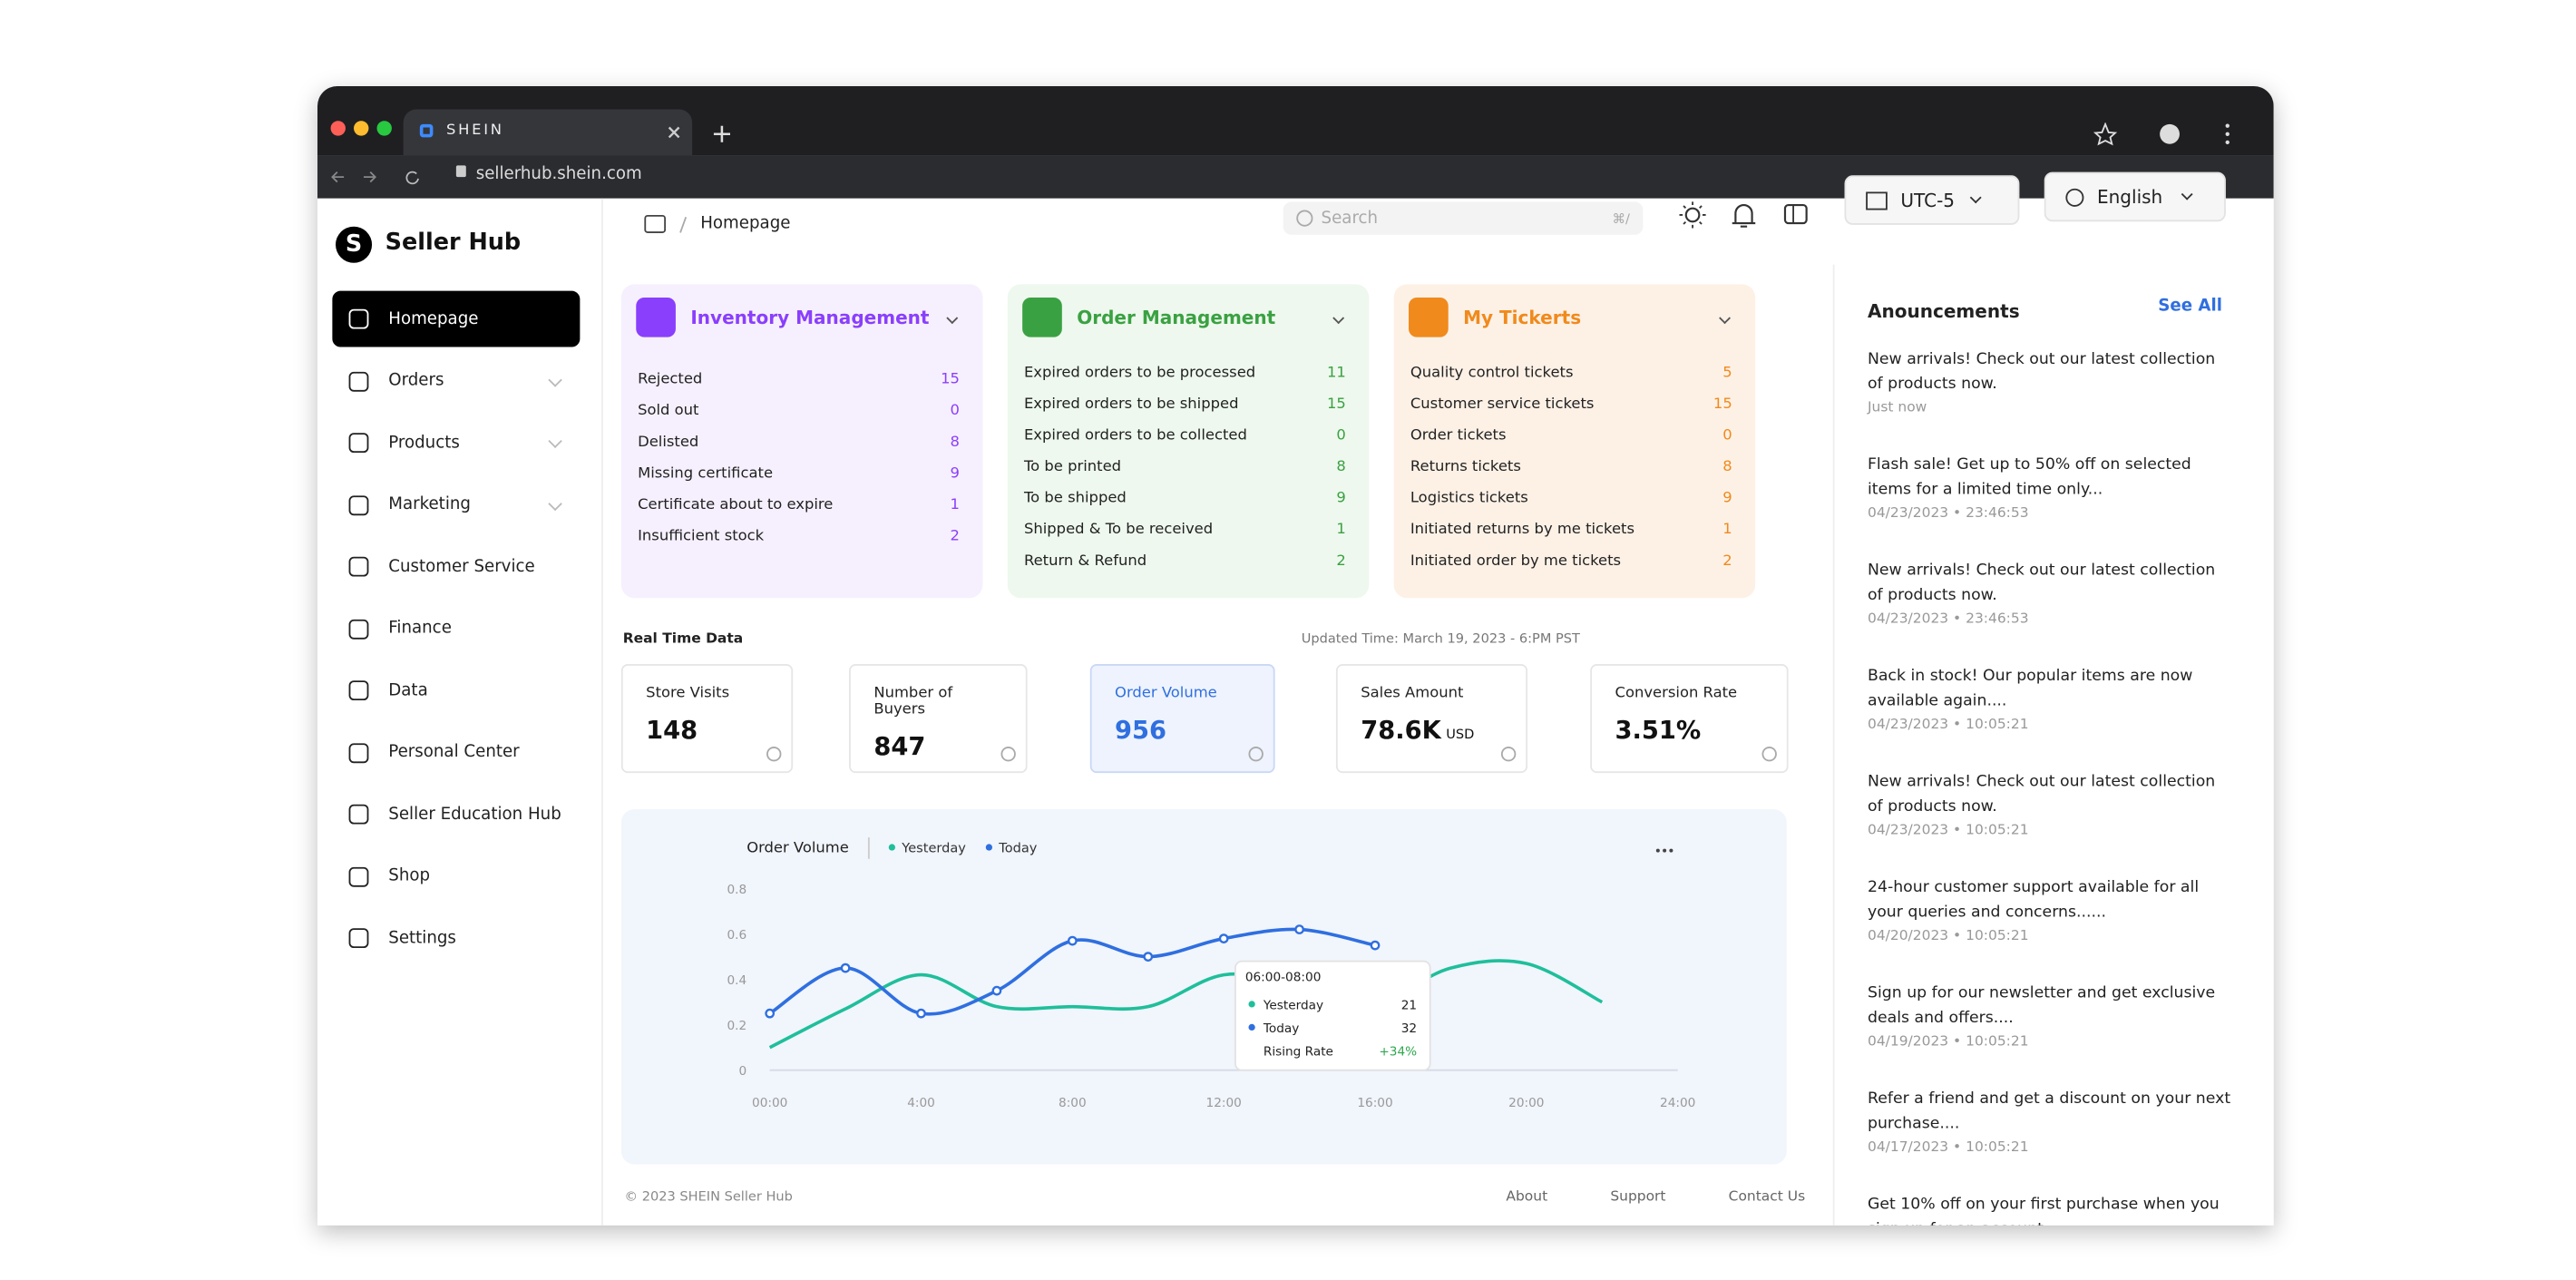 The height and width of the screenshot is (1280, 2576). I want to click on sidebar-toggle, so click(655, 223).